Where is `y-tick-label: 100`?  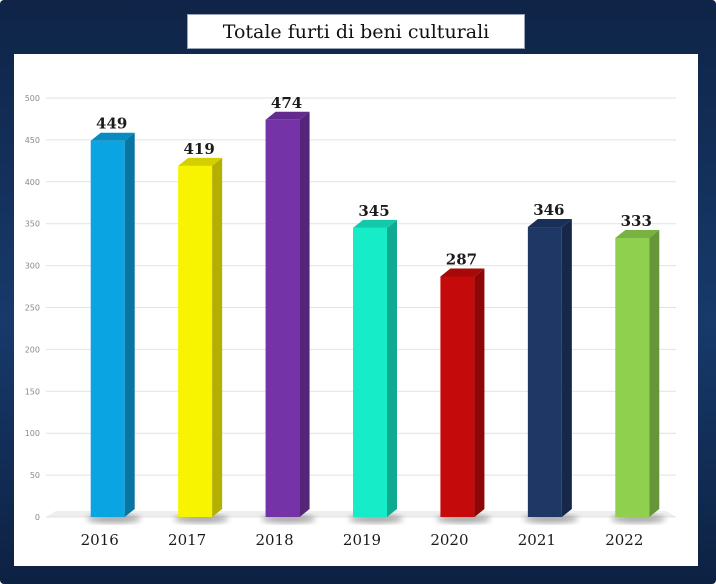
y-tick-label: 100 is located at coordinates (32, 433).